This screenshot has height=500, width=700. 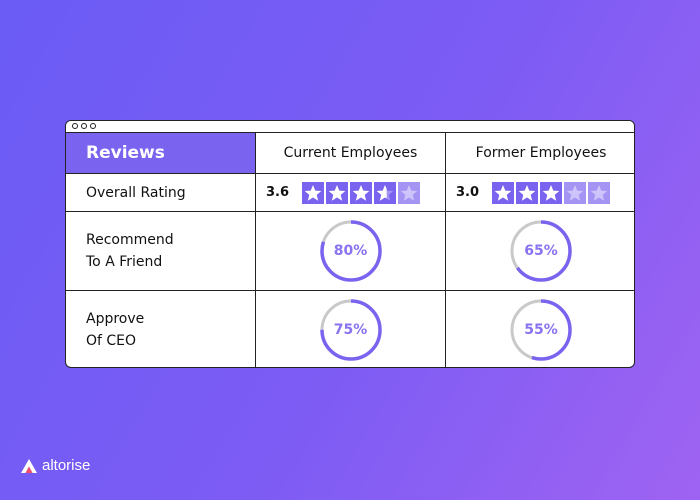 I want to click on percent-label: 75%, so click(x=350, y=330).